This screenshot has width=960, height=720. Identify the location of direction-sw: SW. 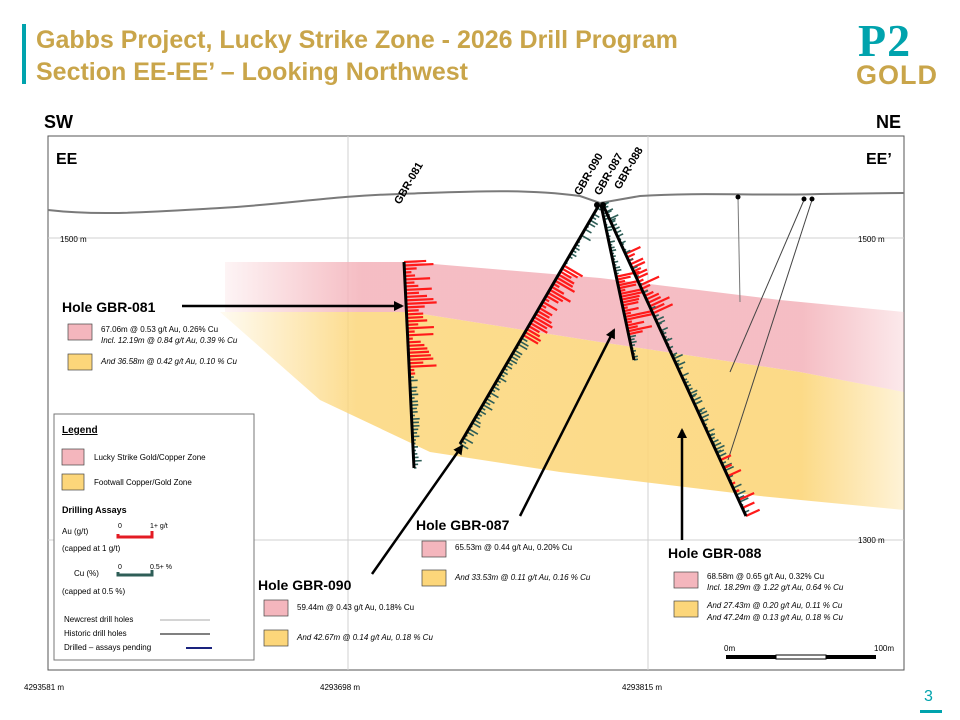
(58, 122).